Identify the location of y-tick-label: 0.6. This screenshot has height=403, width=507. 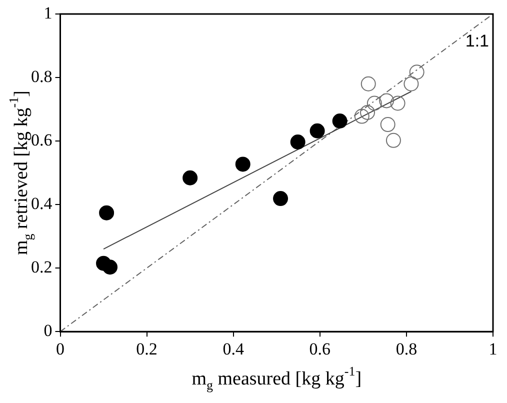
(41, 140).